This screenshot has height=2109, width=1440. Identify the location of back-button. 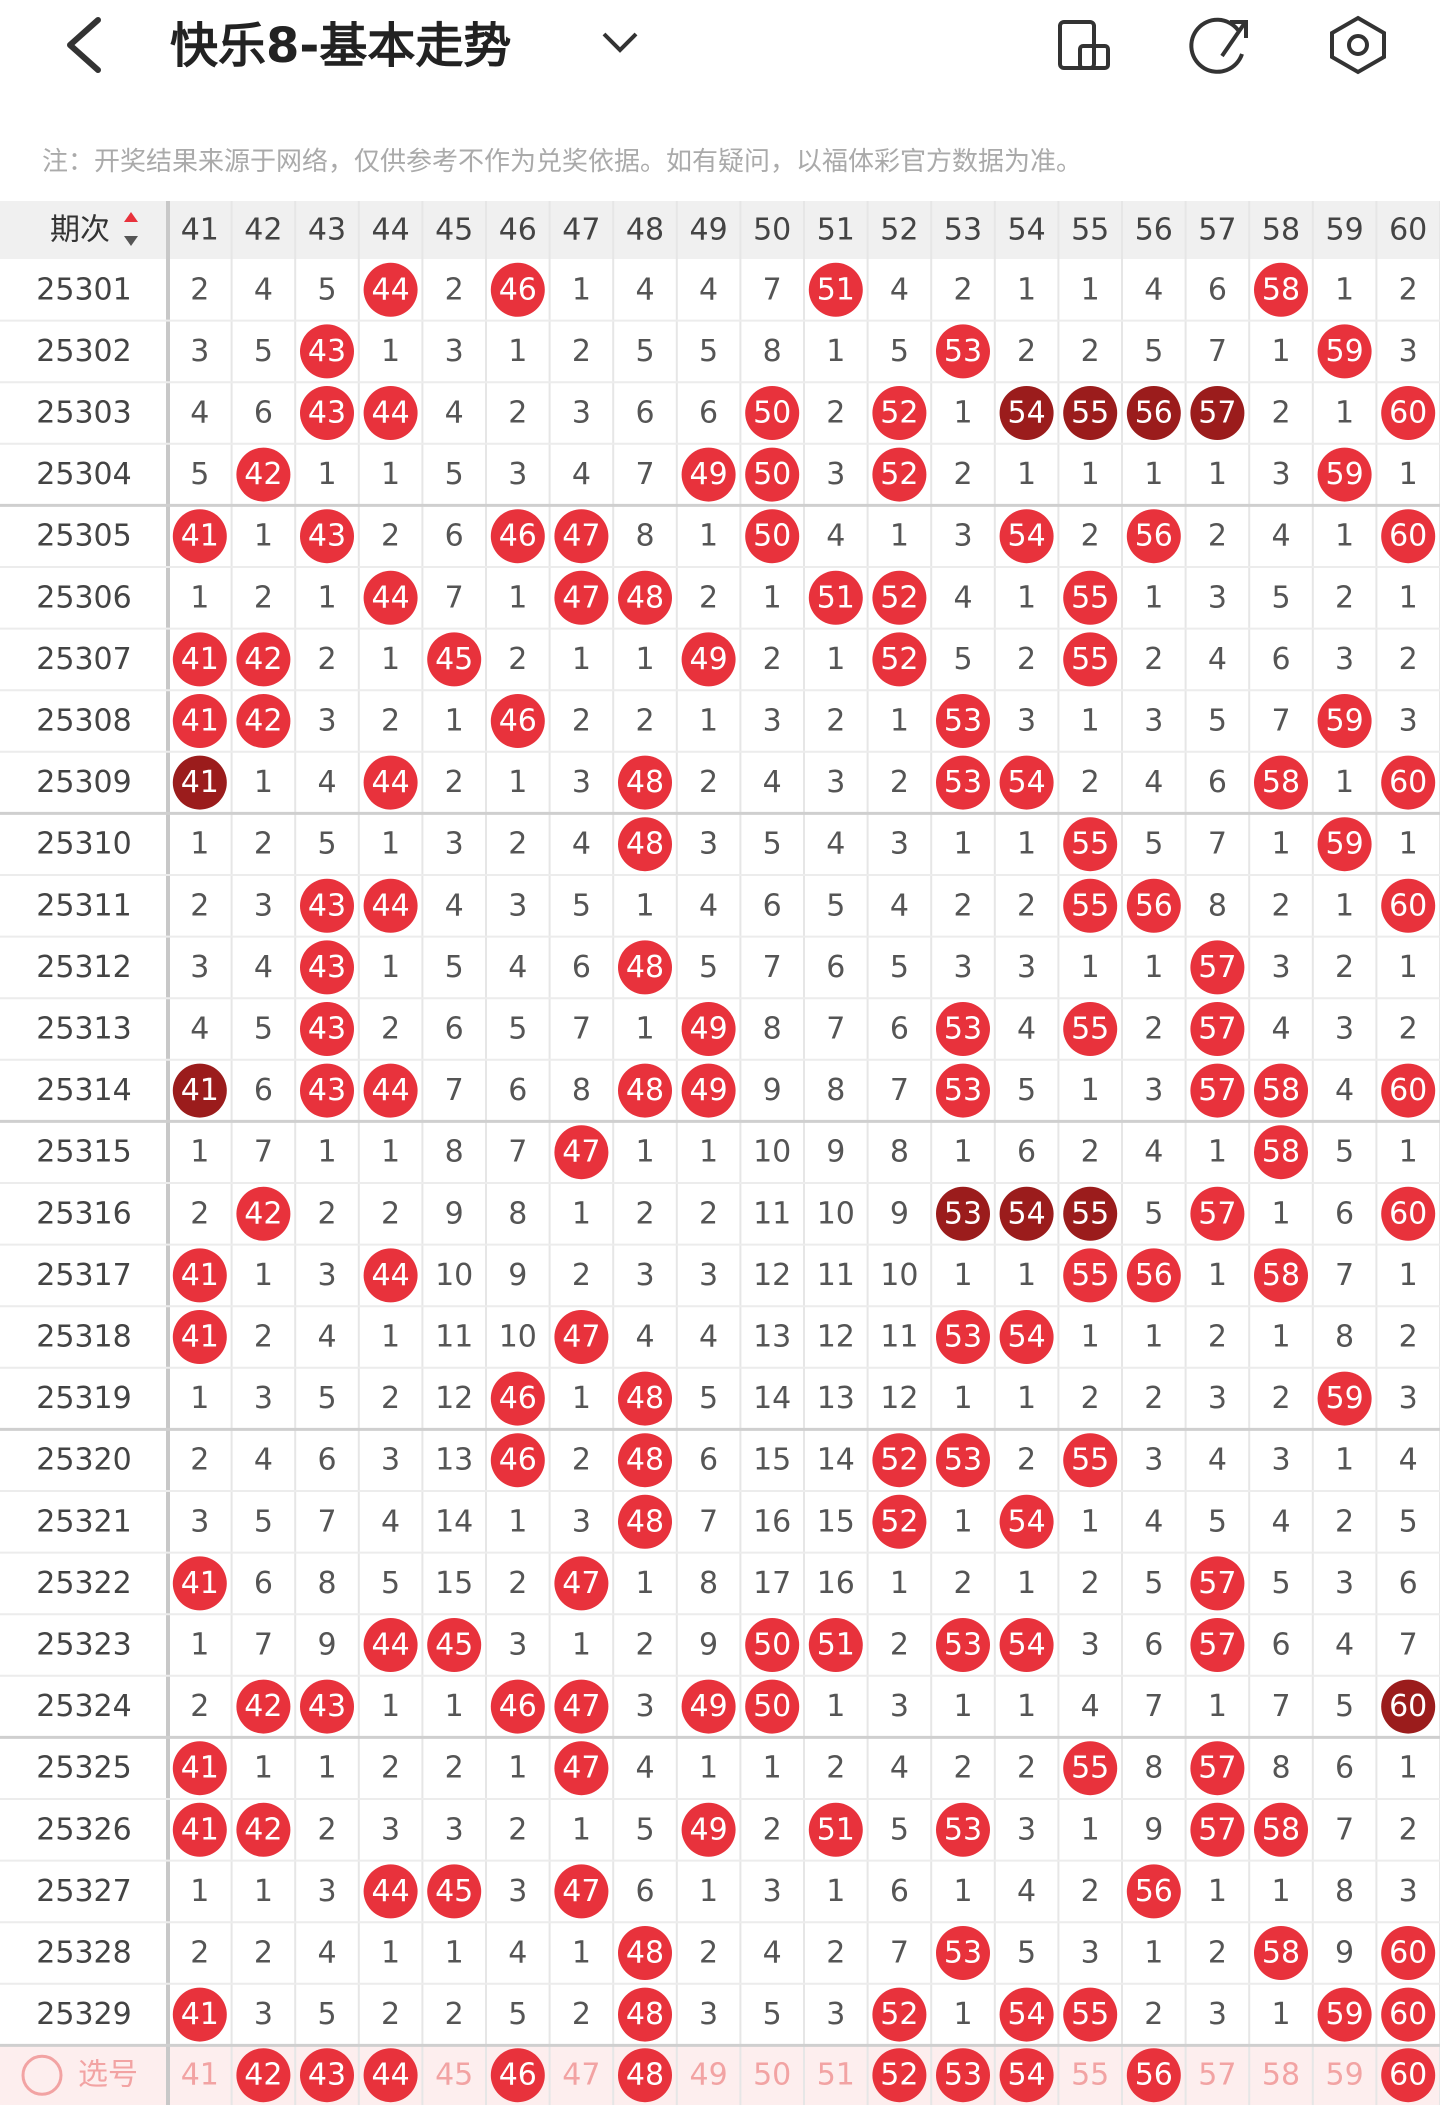
(84, 45).